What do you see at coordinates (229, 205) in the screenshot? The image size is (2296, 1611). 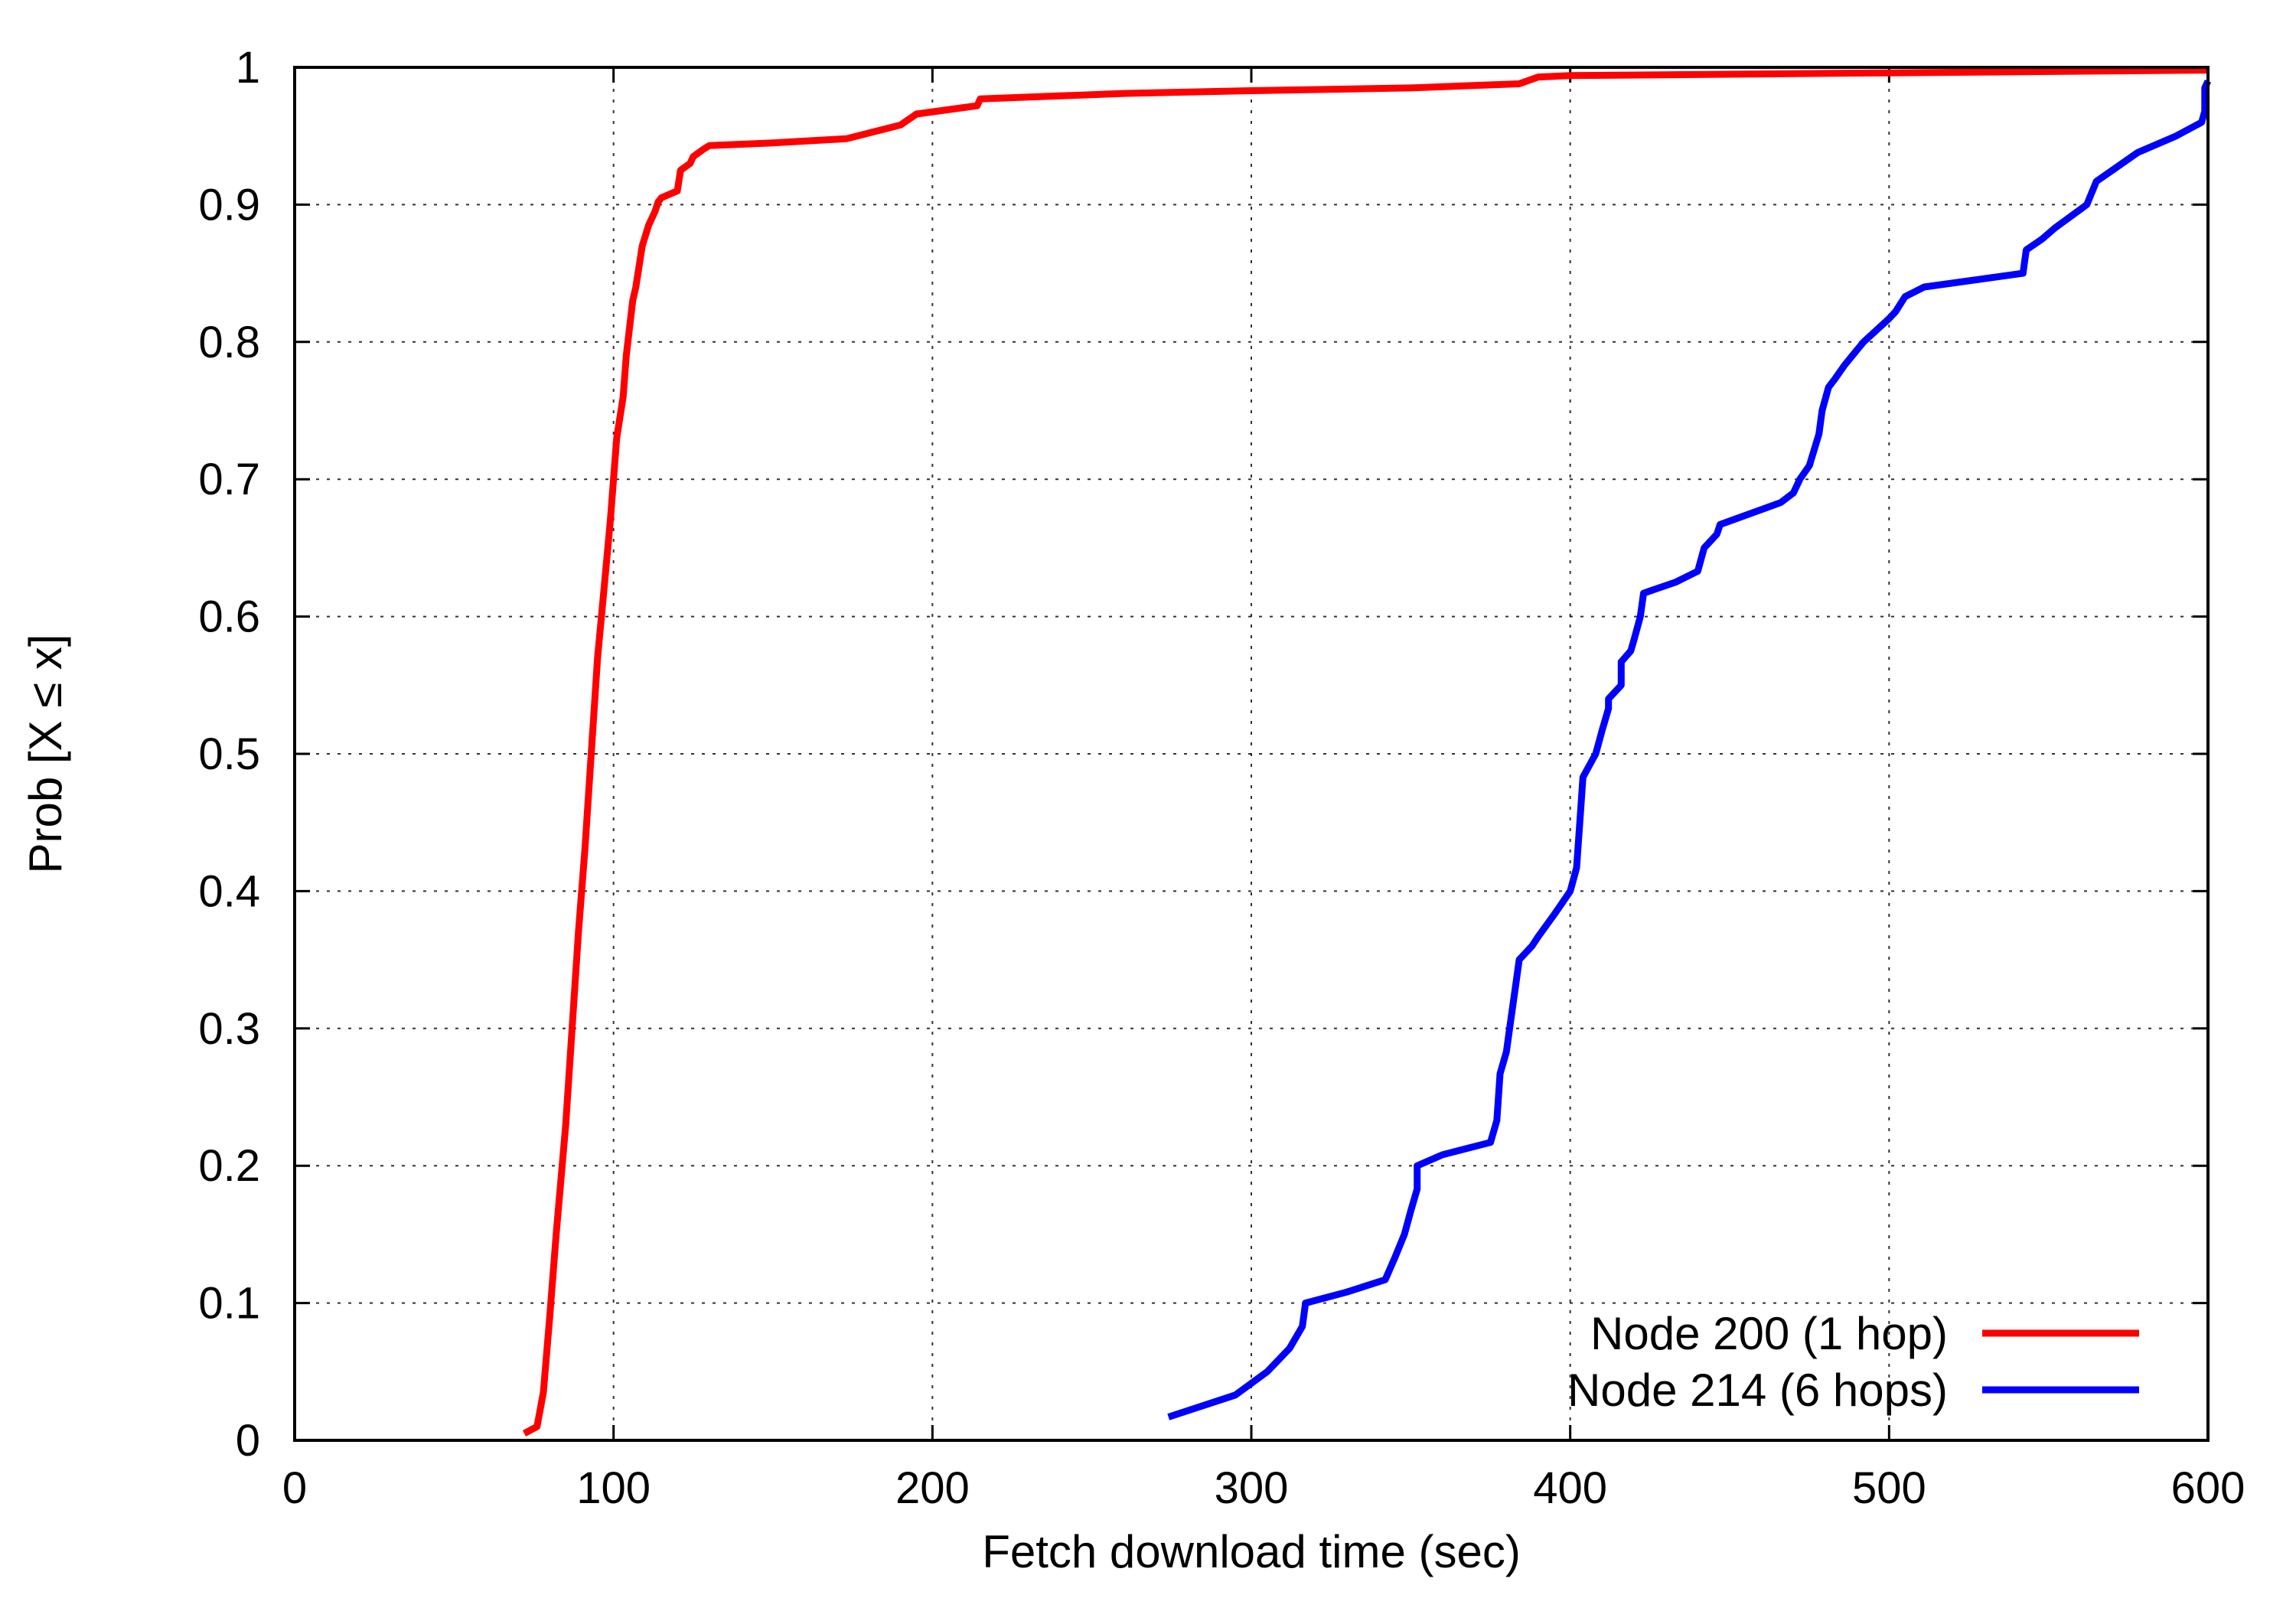 I see `y-tick-label: 0.9` at bounding box center [229, 205].